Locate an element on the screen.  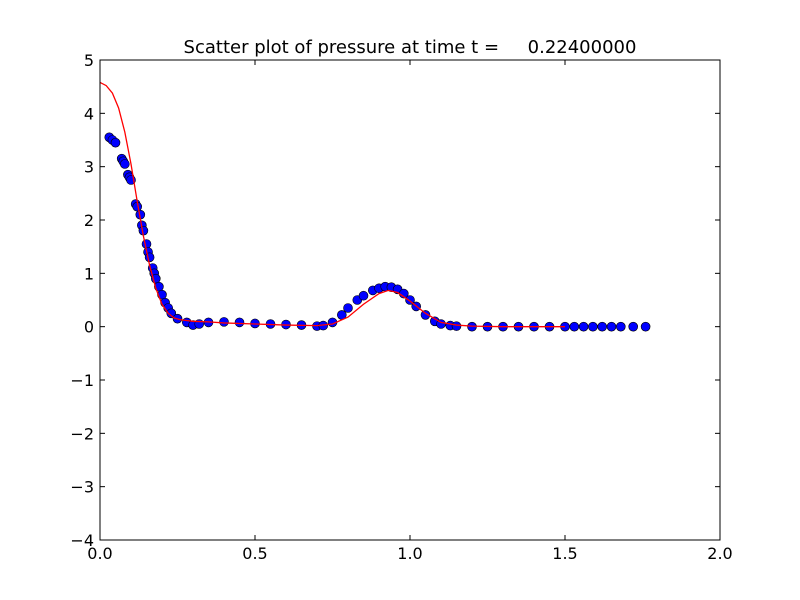
y-tick-label: −2 is located at coordinates (82, 433).